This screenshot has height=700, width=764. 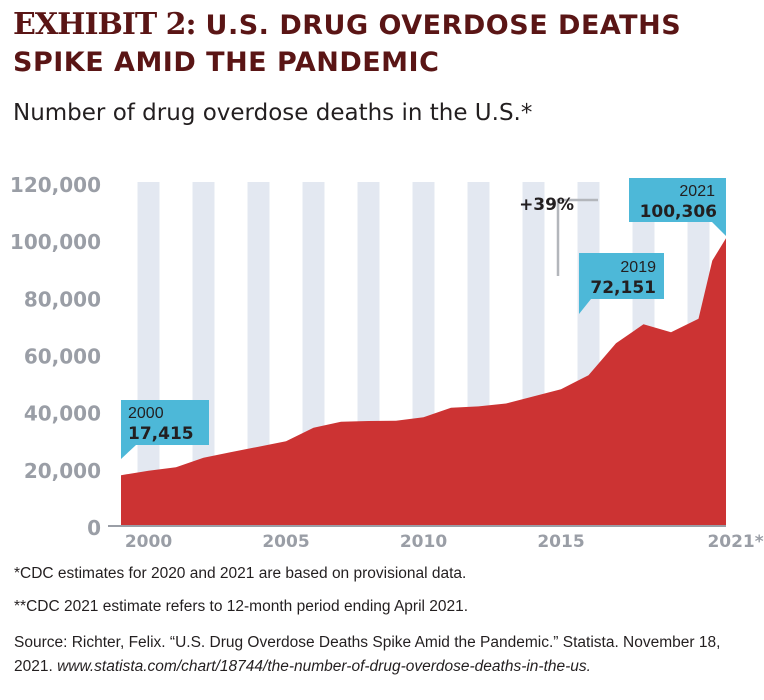 What do you see at coordinates (94, 528) in the screenshot?
I see `y-tick-label: 0` at bounding box center [94, 528].